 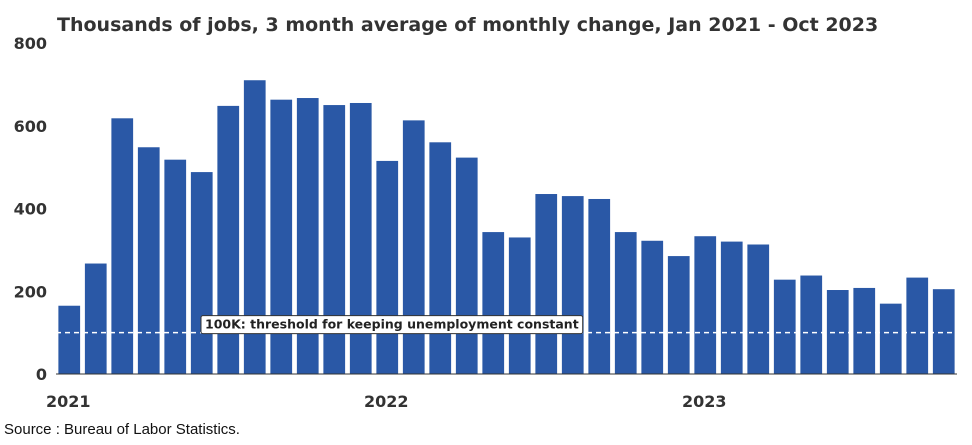 I want to click on threshold-label-box, so click(x=392, y=325).